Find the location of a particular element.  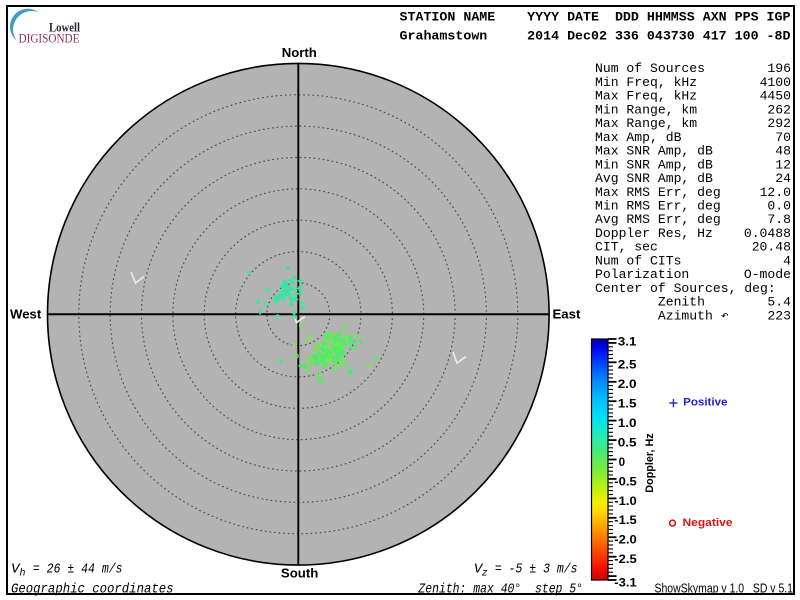

svg-text: Geographic coordinates is located at coordinates (92, 589).